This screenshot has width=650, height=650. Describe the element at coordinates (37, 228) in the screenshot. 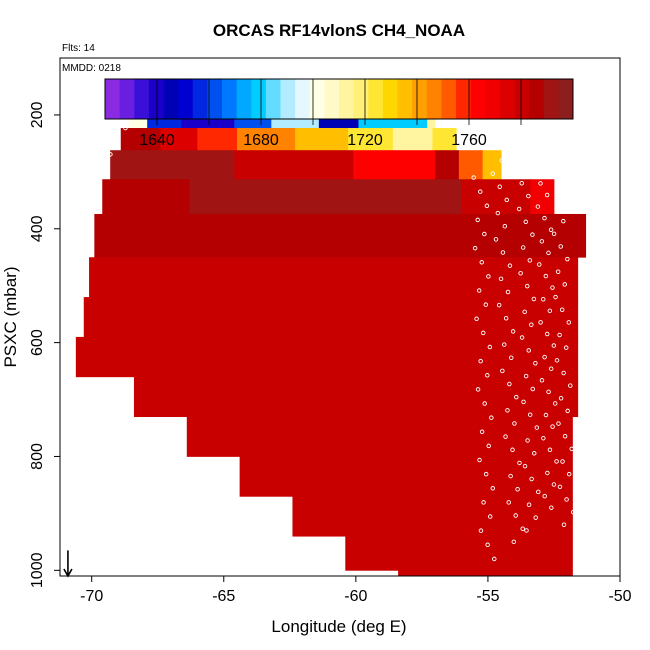

I see `y-tick-label: 400` at that location.